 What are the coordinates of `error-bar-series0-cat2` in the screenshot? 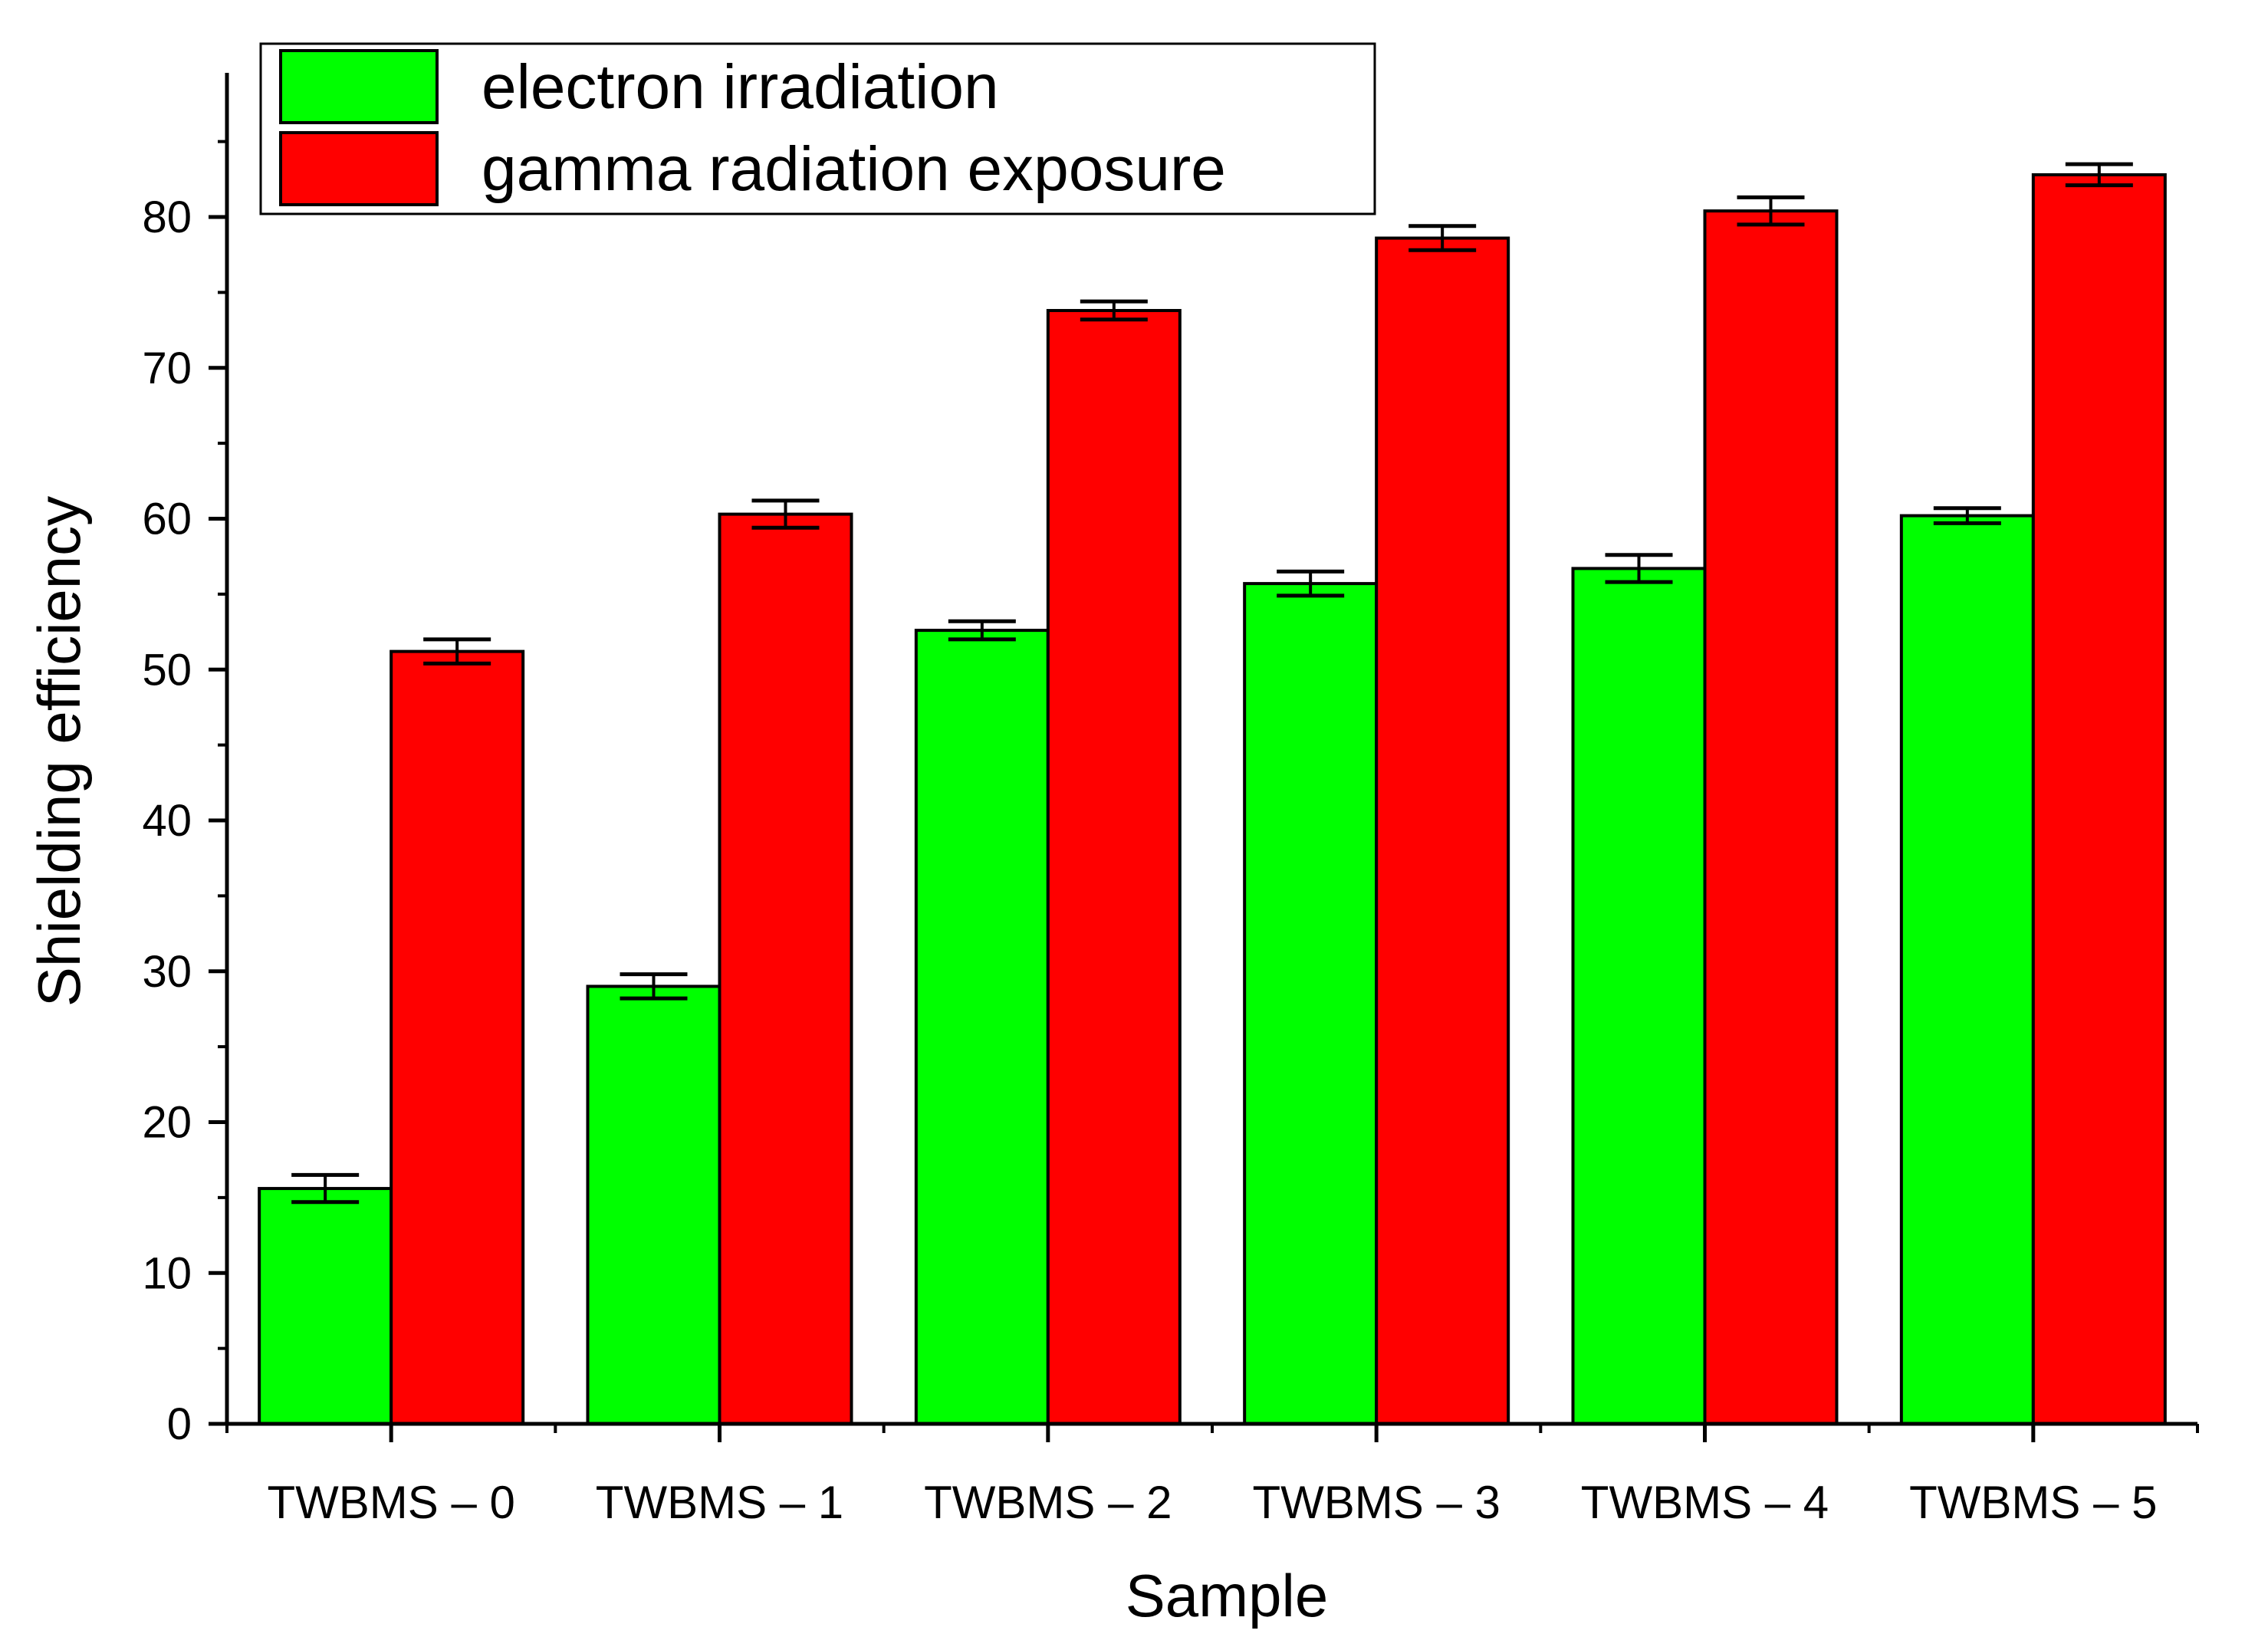 It's located at (982, 630).